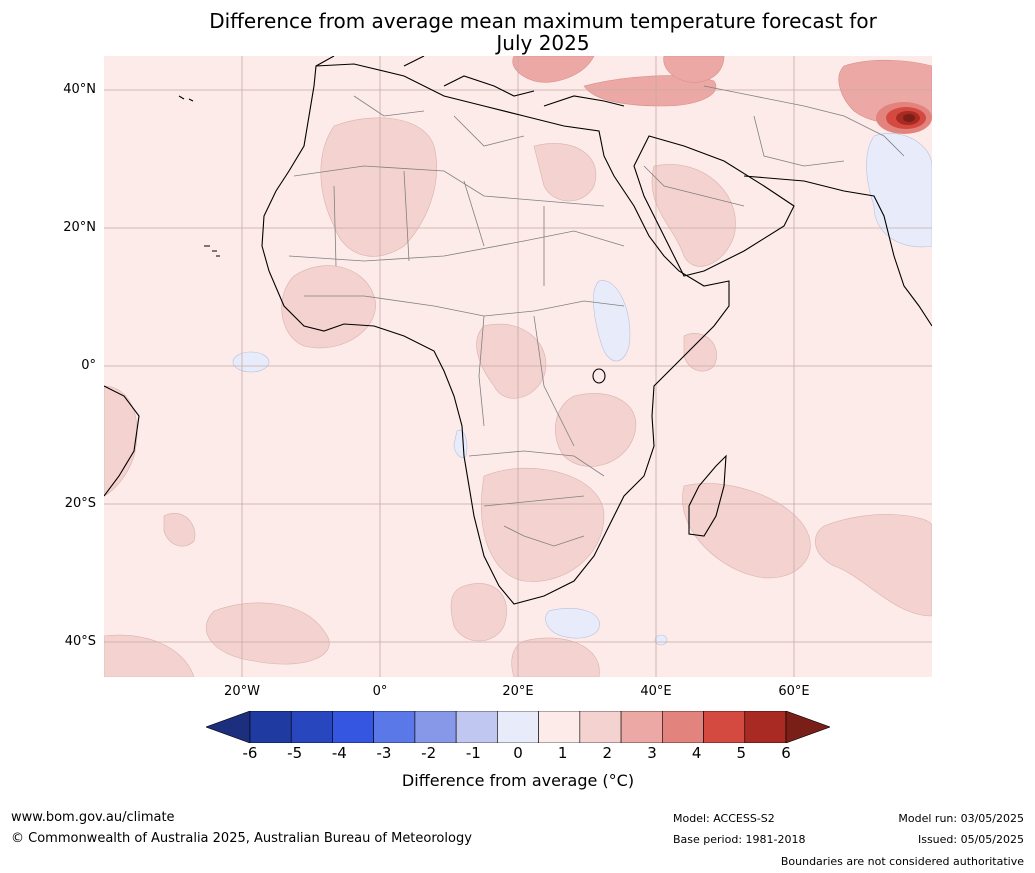  I want to click on lat-label-40n: 40°N, so click(79, 89).